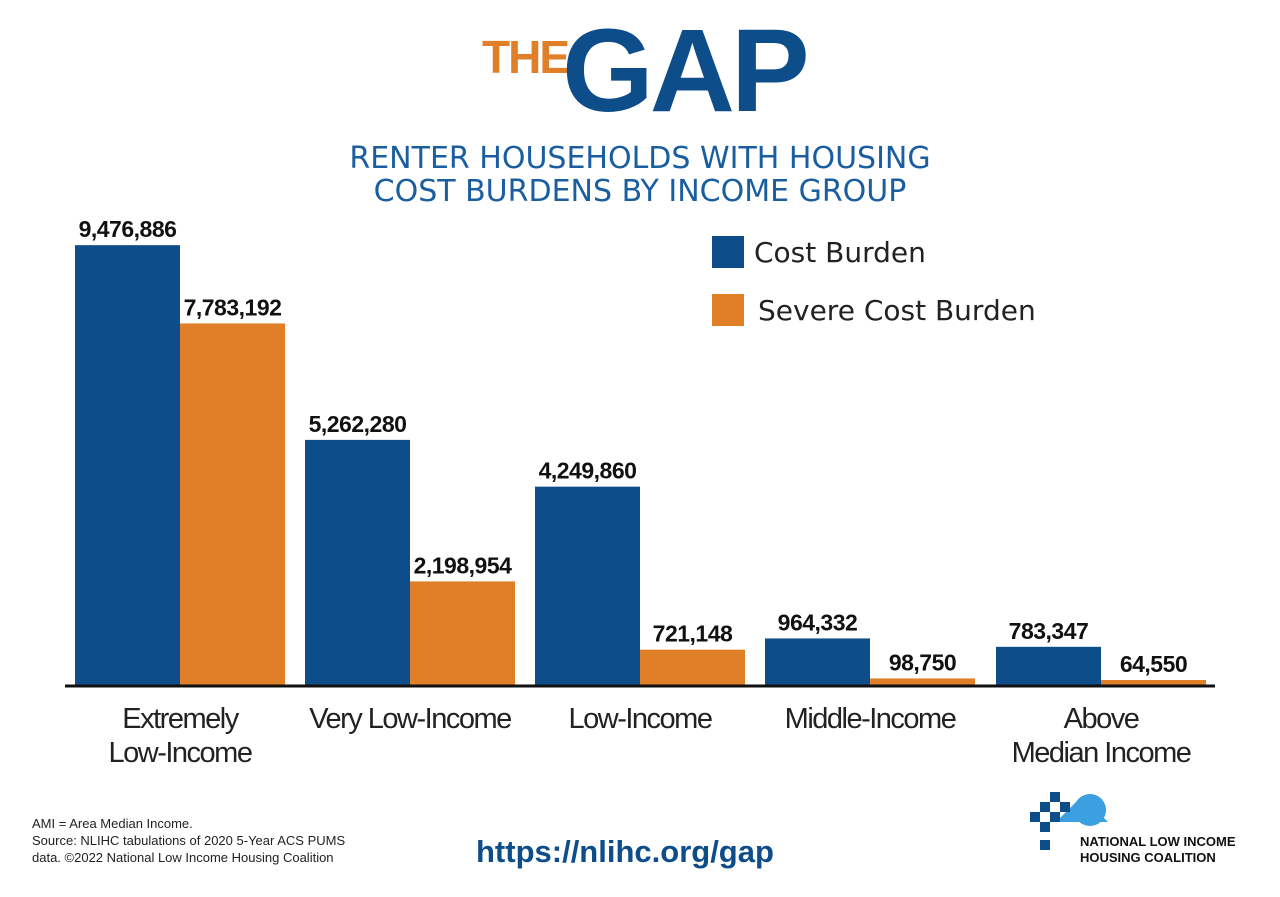 This screenshot has width=1280, height=897. Describe the element at coordinates (233, 307) in the screenshot. I see `data-label: 7,783,192` at that location.